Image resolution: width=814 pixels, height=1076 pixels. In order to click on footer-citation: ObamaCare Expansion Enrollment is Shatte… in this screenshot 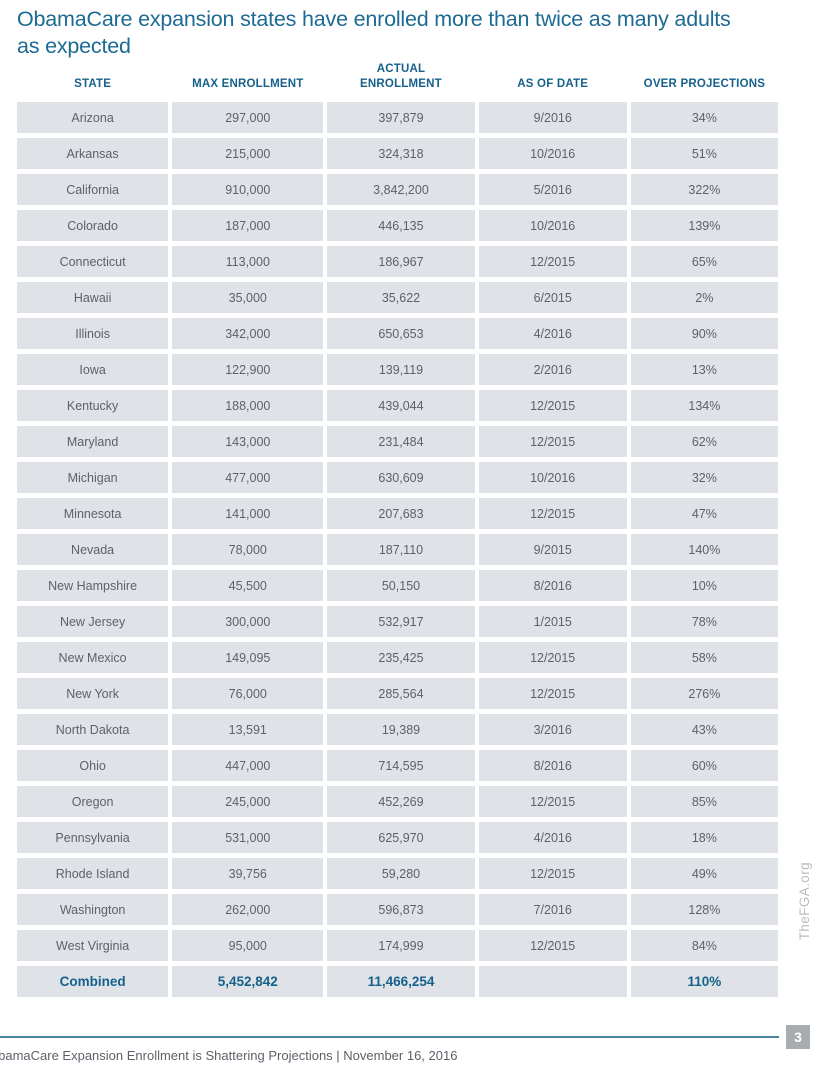, I will do `click(229, 1055)`.